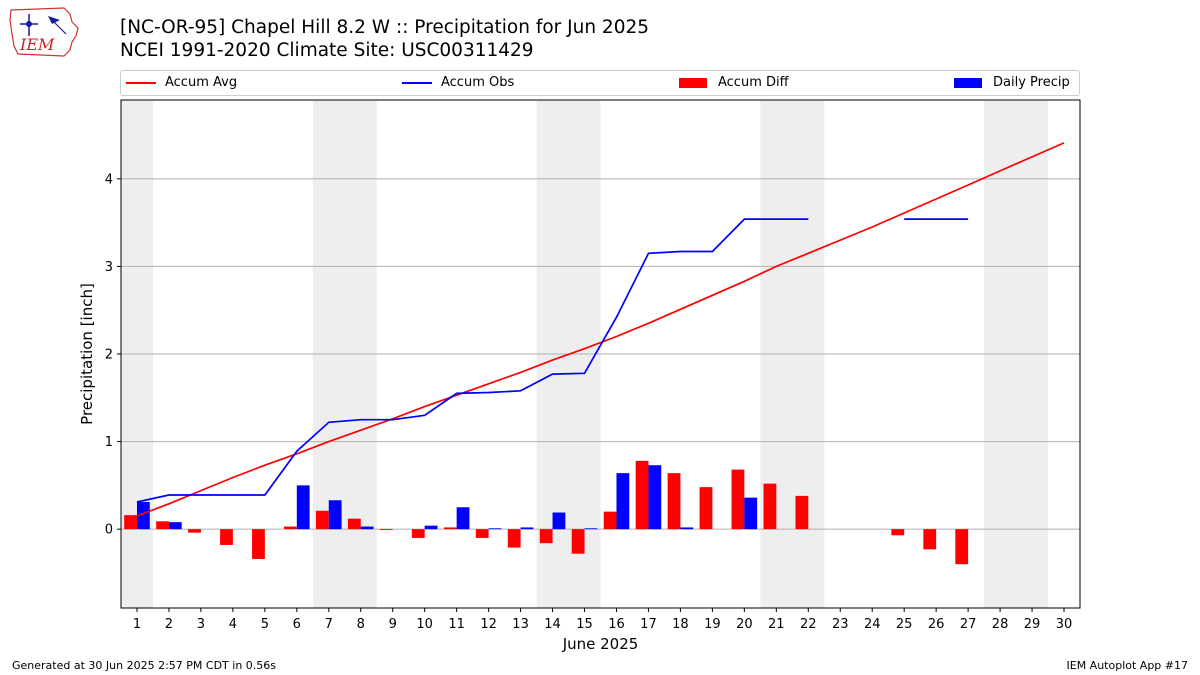 This screenshot has width=1200, height=675. I want to click on legend-swatch-daily-precip, so click(968, 83).